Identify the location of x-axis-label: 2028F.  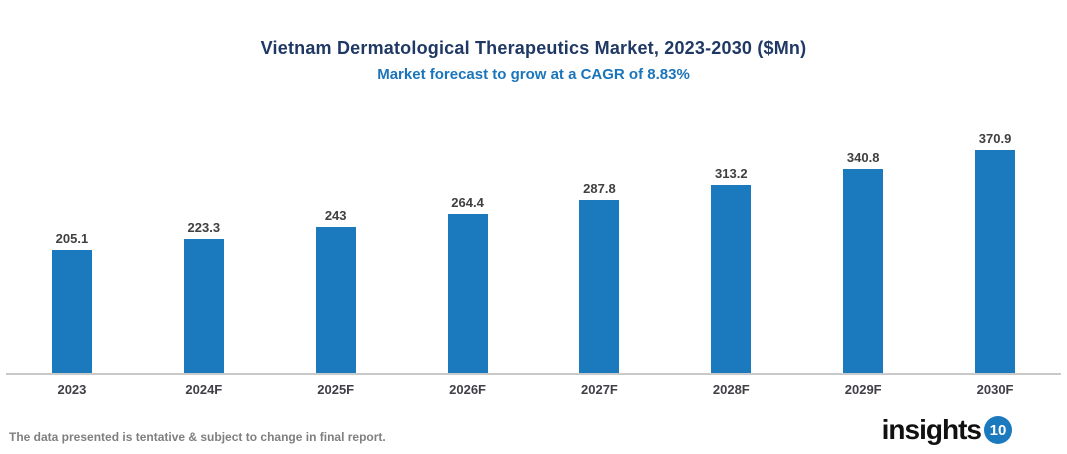
(731, 389).